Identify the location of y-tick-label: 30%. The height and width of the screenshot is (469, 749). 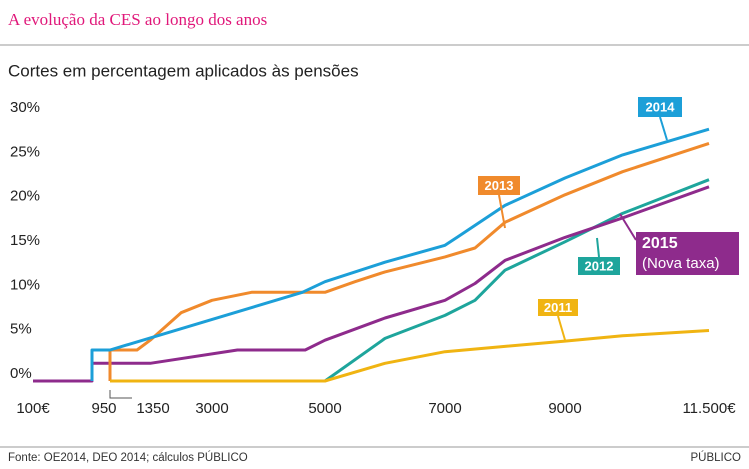
(25, 107).